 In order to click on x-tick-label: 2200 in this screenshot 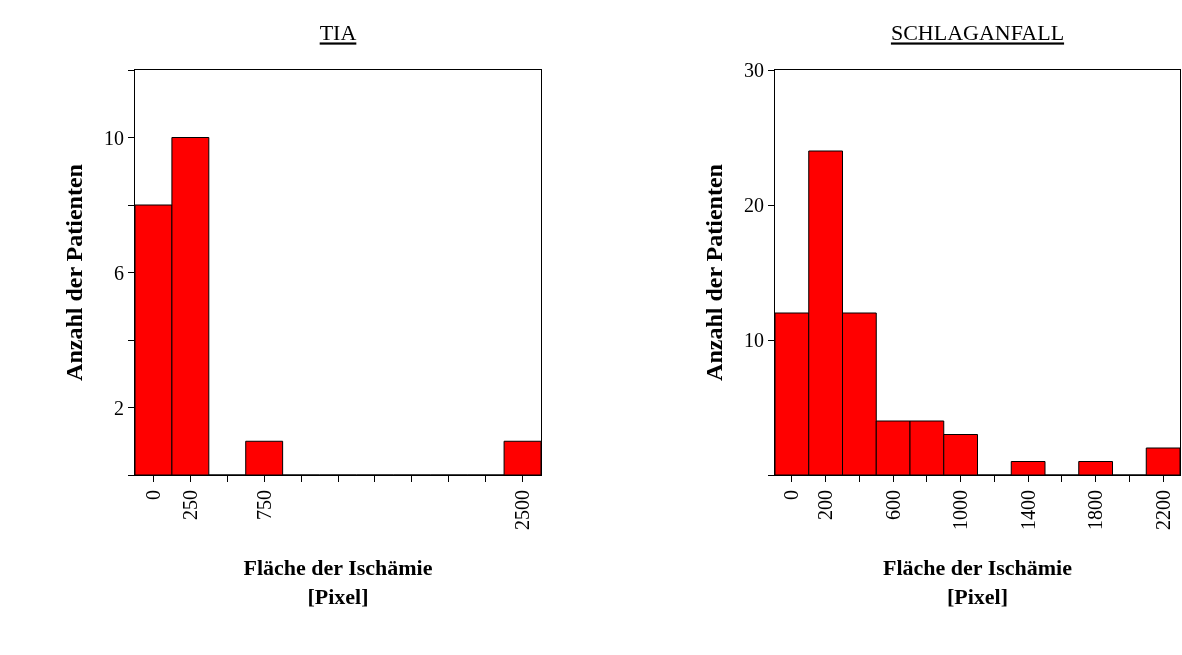, I will do `click(1162, 510)`.